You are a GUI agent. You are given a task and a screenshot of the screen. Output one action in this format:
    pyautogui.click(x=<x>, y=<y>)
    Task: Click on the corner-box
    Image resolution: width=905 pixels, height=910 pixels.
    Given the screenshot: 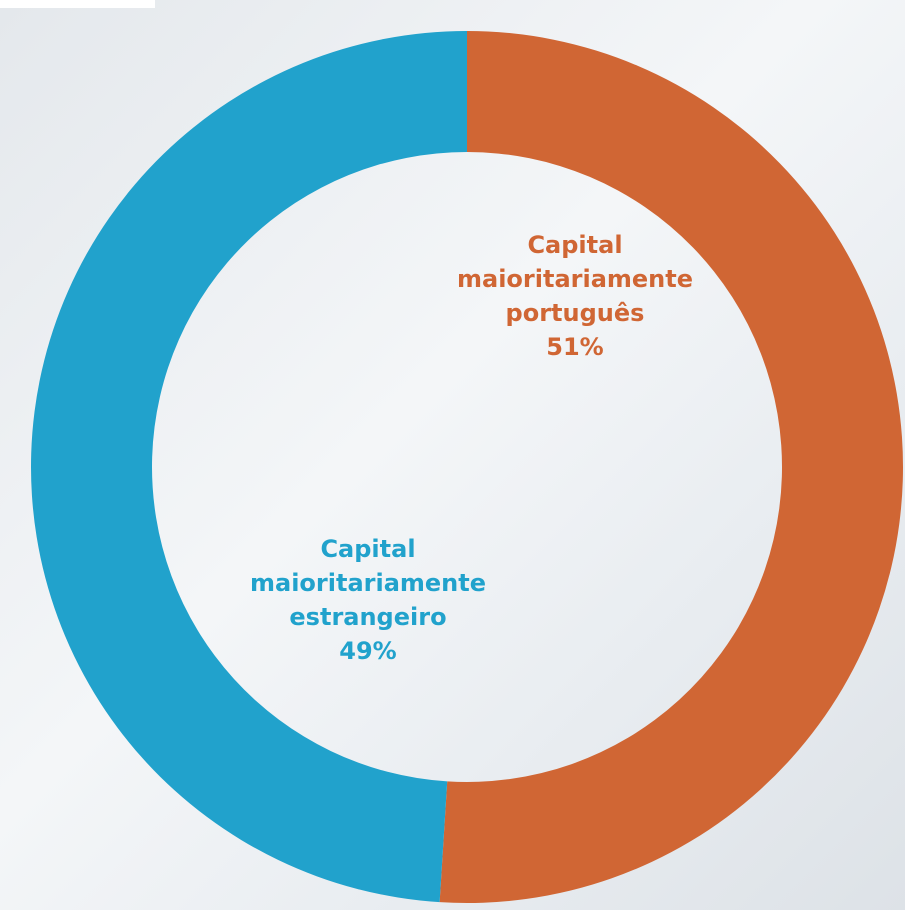 What is the action you would take?
    pyautogui.click(x=77, y=4)
    